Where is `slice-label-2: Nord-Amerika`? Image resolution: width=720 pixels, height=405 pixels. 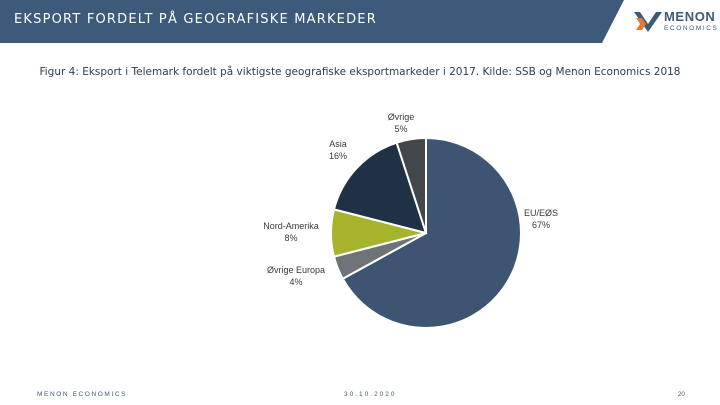 slice-label-2: Nord-Amerika is located at coordinates (291, 226).